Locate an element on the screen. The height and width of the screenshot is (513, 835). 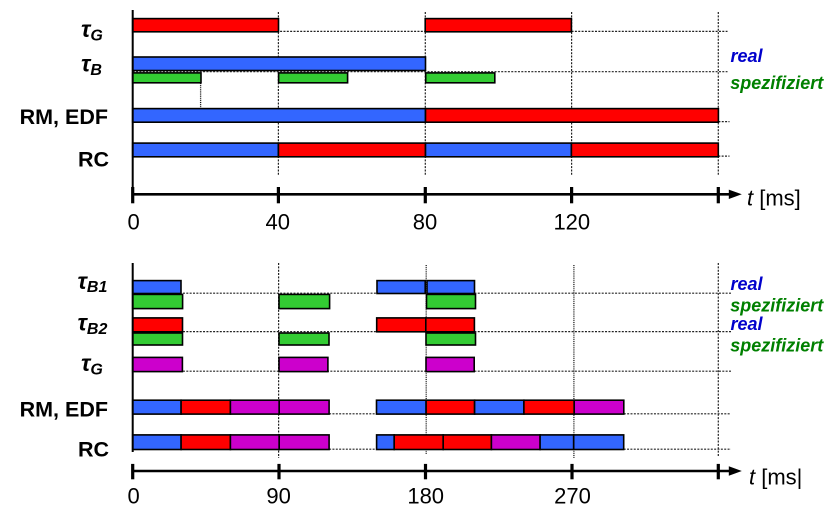
svg-text: 90 is located at coordinates (278, 496).